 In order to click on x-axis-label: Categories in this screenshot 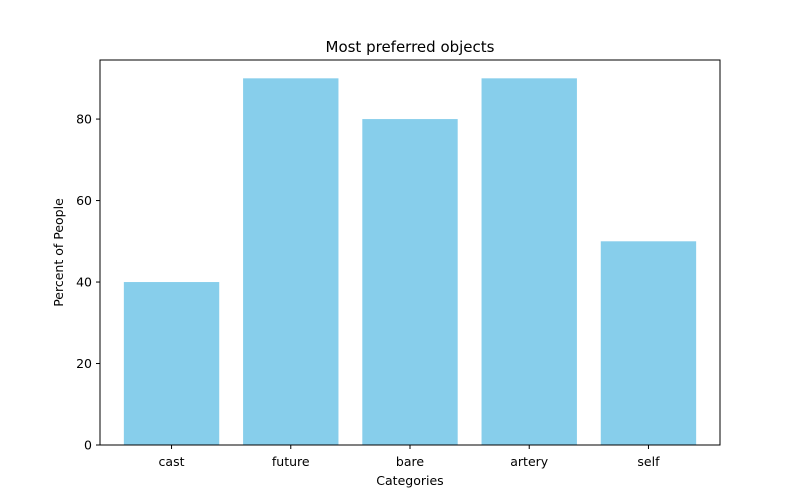, I will do `click(409, 480)`.